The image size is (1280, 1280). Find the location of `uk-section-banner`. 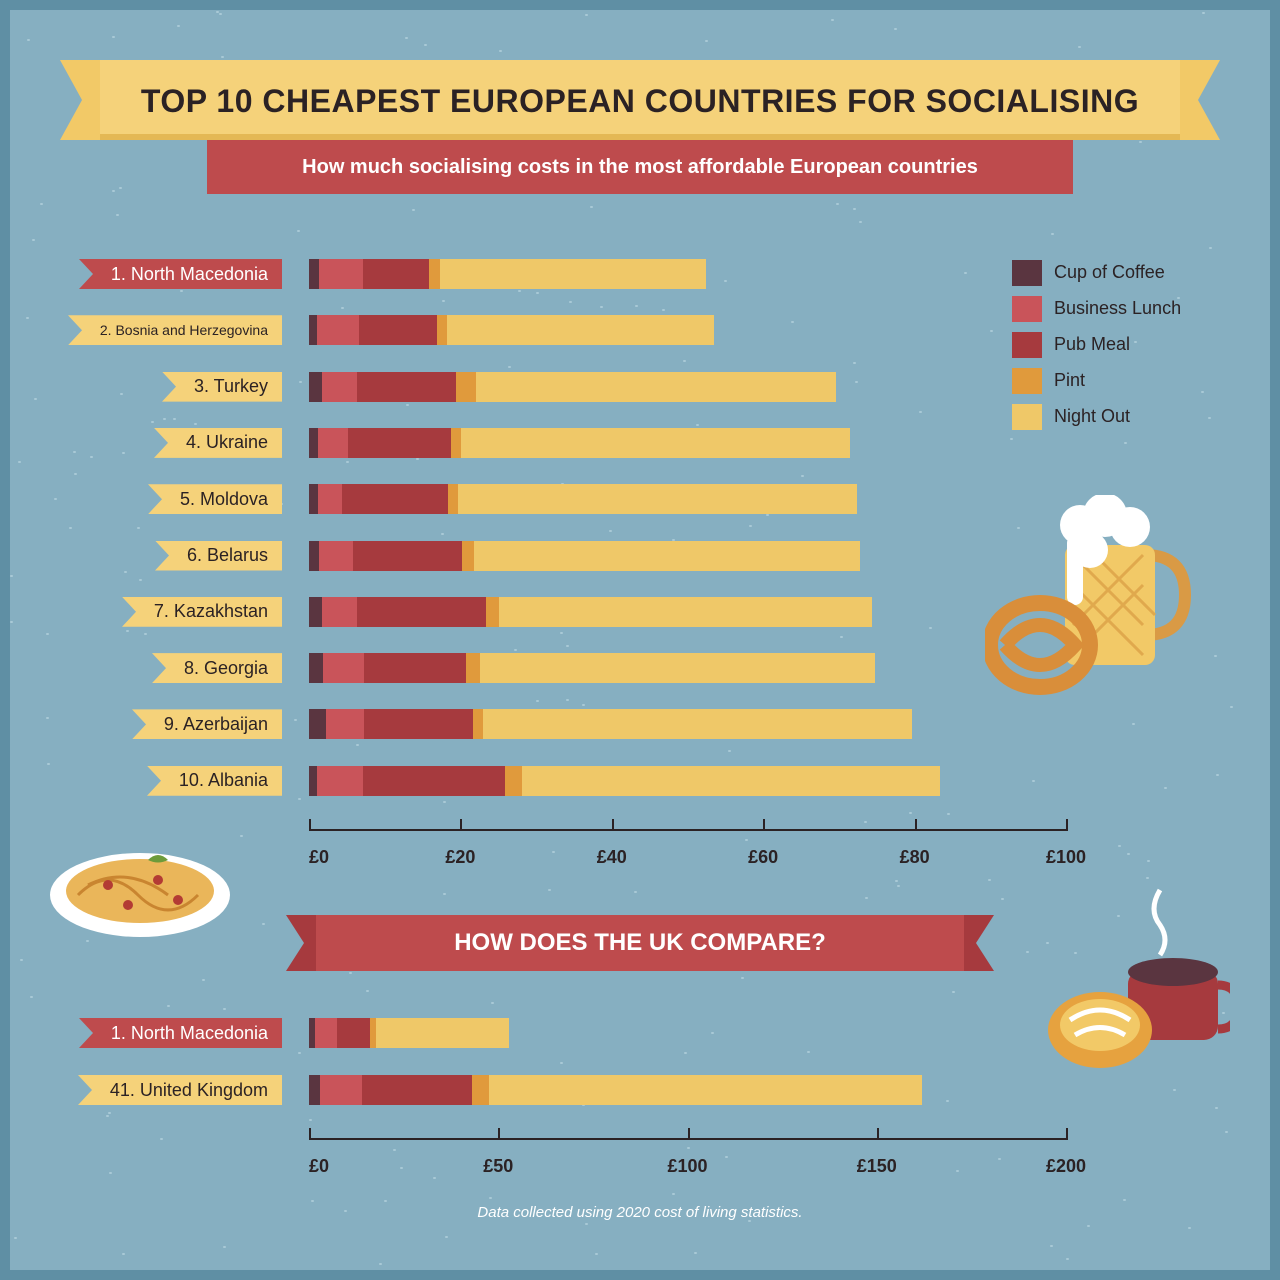

uk-section-banner is located at coordinates (640, 943).